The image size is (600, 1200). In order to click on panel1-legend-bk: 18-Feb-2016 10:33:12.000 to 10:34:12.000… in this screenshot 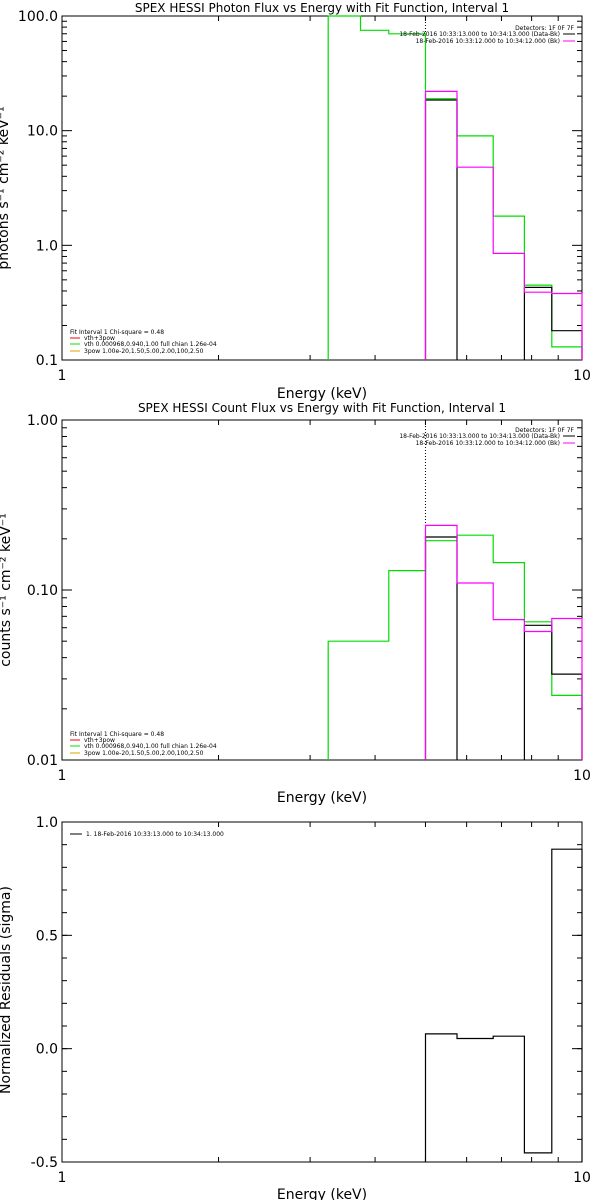, I will do `click(488, 41)`.